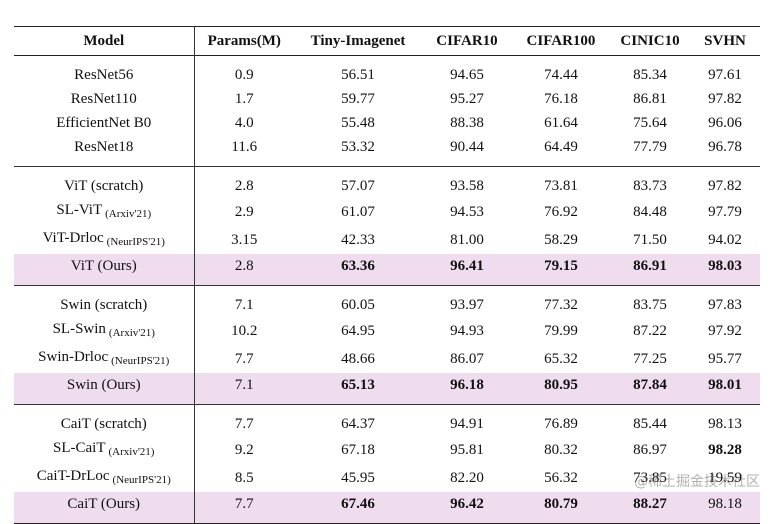 This screenshot has width=770, height=524. Describe the element at coordinates (697, 482) in the screenshot. I see `watermark: @稀土掘金技术社区` at that location.